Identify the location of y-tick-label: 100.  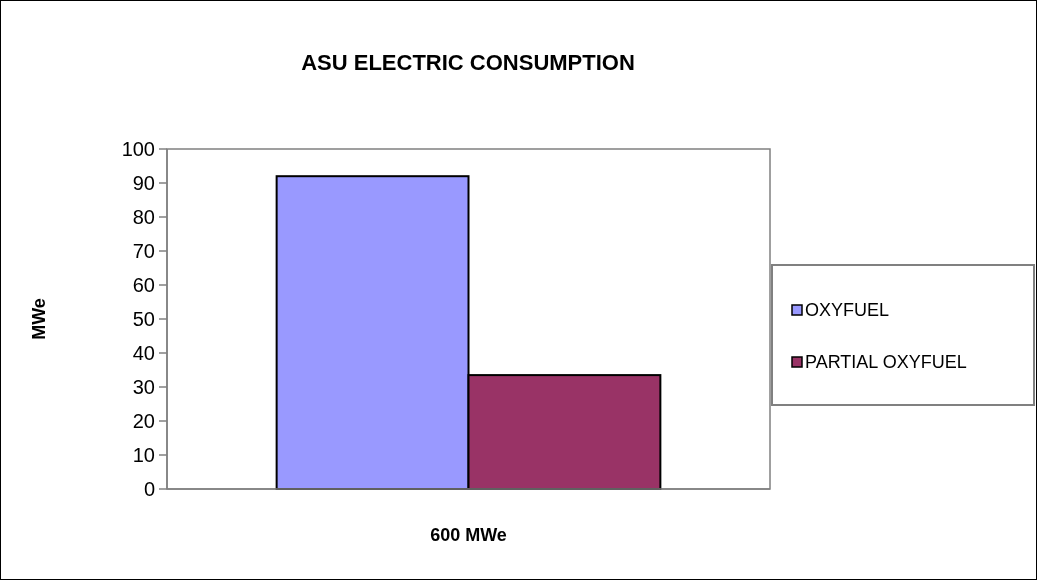
(138, 149).